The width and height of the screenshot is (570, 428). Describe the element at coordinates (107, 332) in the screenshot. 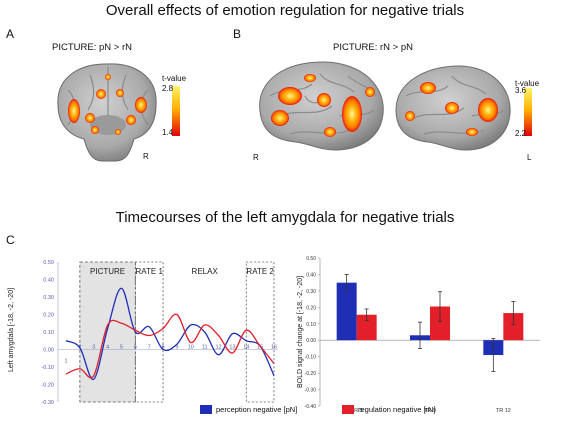

I see `phase-box-picture` at that location.